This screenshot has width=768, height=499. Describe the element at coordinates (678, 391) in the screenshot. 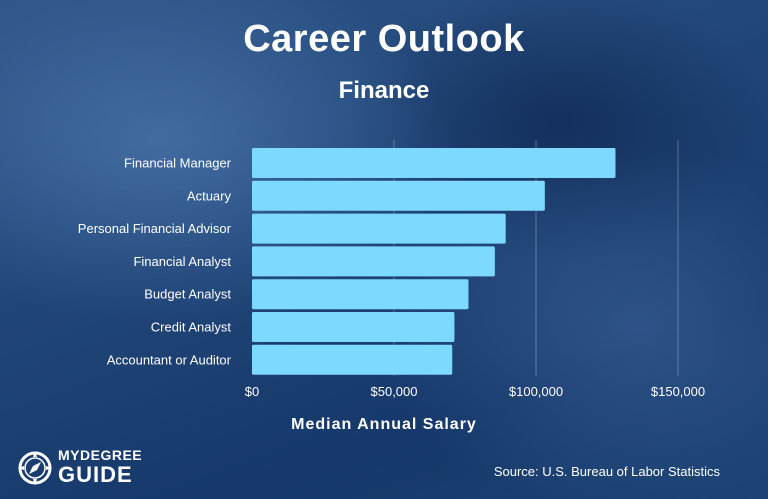

I see `x-tick-label: $150,000` at that location.